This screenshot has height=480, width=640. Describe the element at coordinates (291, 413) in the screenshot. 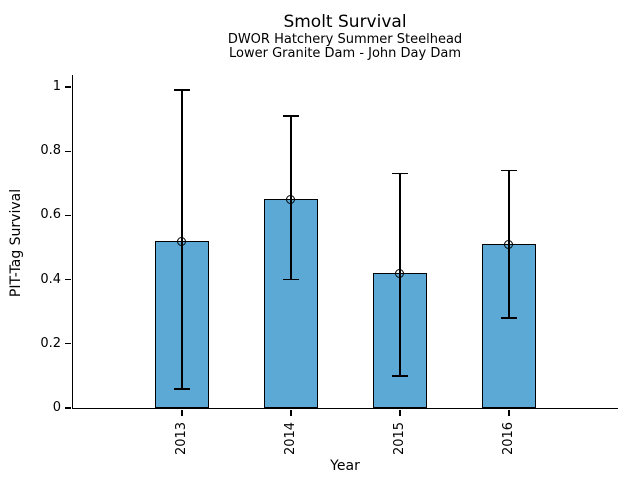

I see `x-tick-mark-2014` at that location.